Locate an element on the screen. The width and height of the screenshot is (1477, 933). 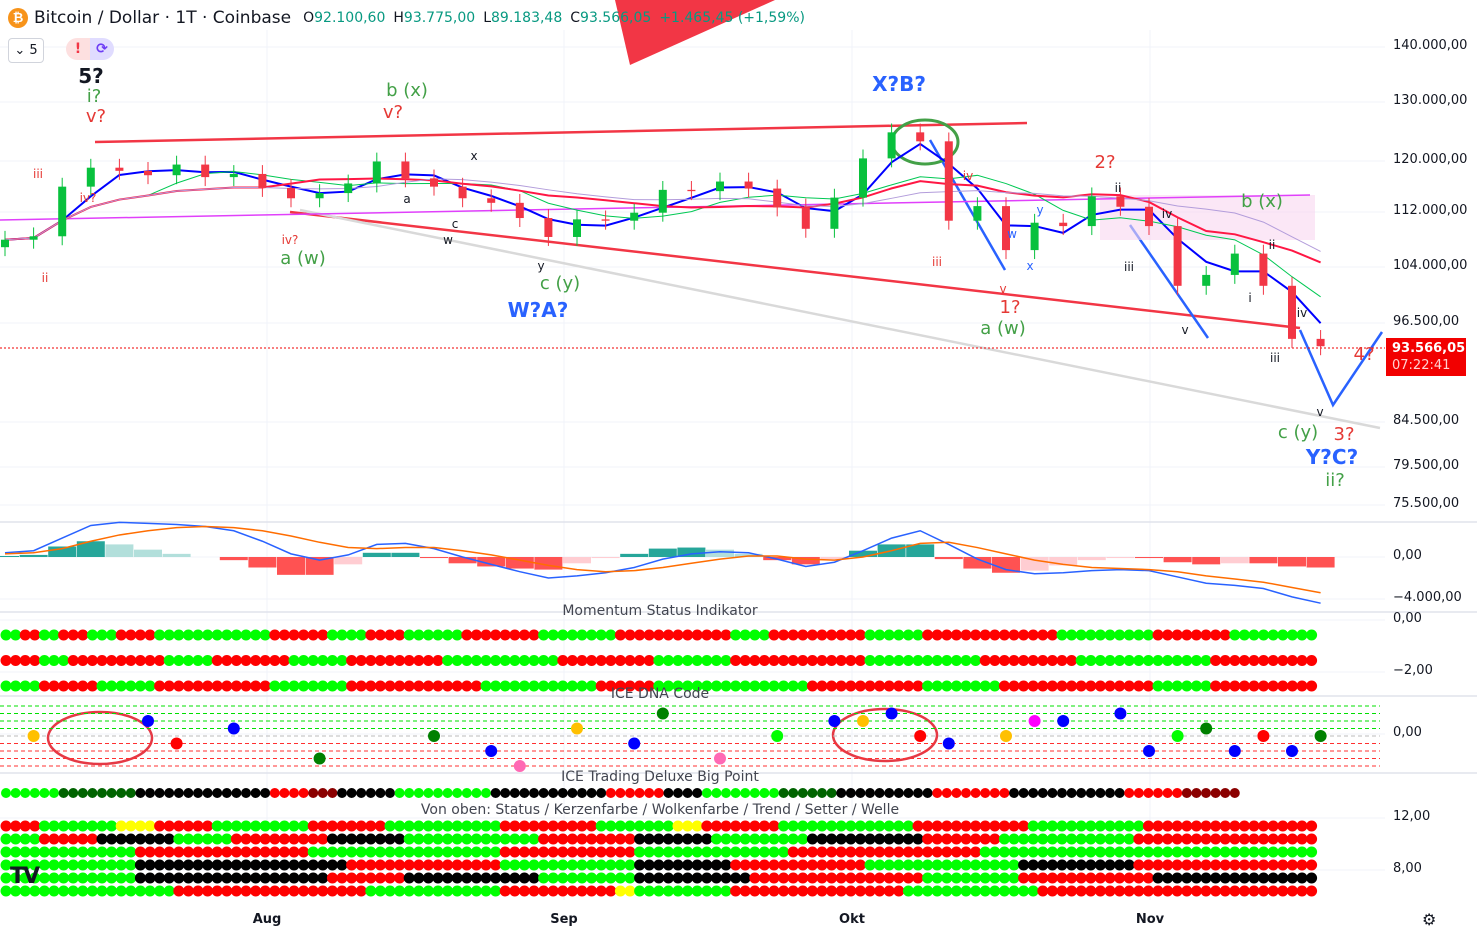
gear-icon: ⚙ is located at coordinates (1429, 919).